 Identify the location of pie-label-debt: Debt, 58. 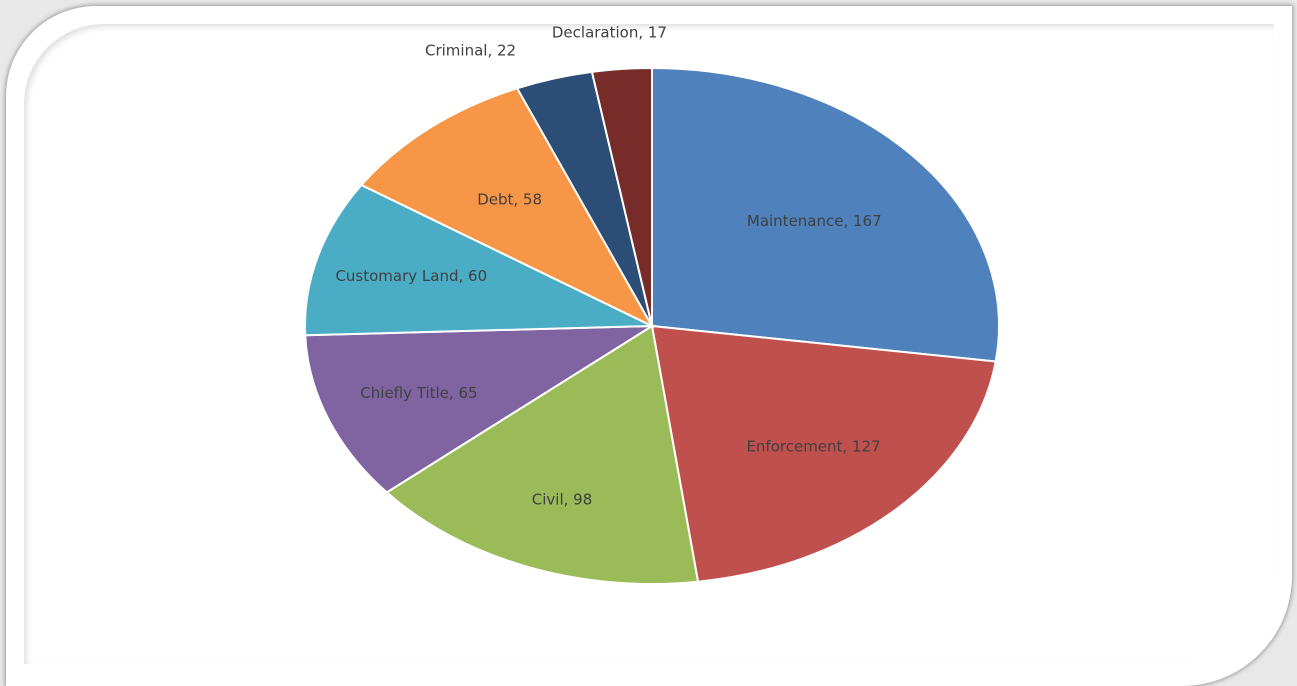
(509, 199).